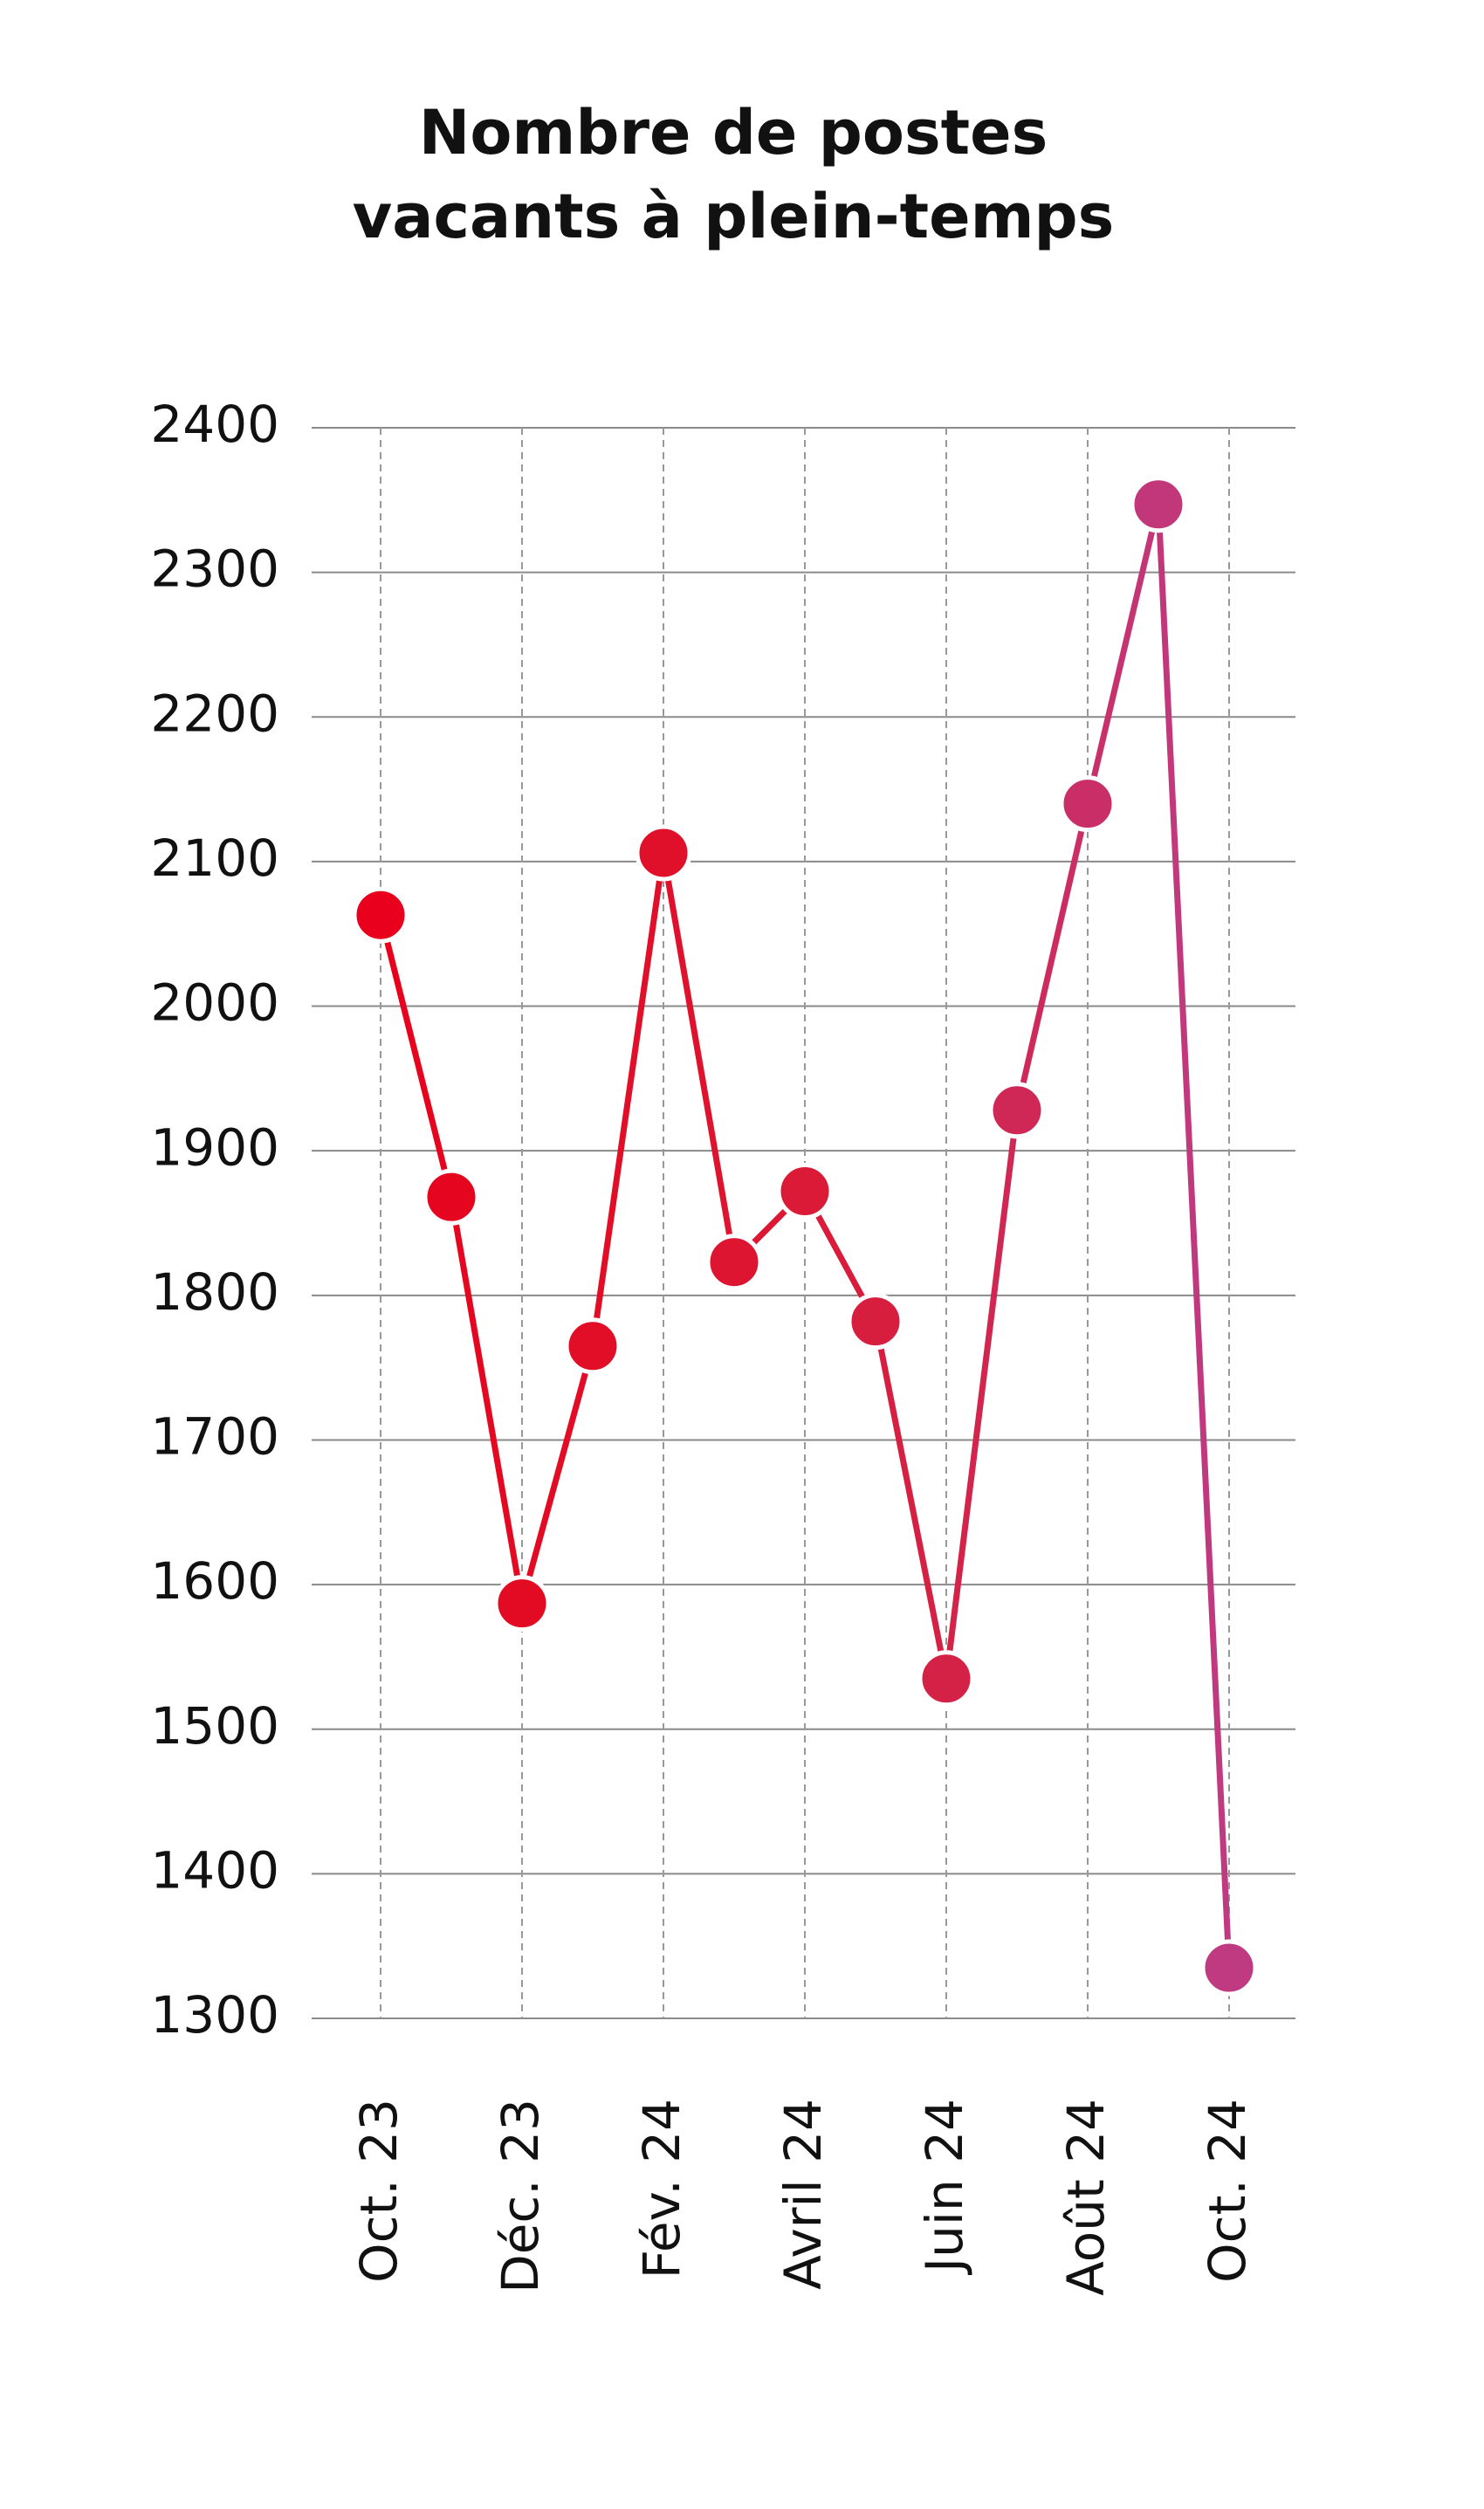  Describe the element at coordinates (520, 2196) in the screenshot. I see `x-tick-label: Déc. 23` at that location.